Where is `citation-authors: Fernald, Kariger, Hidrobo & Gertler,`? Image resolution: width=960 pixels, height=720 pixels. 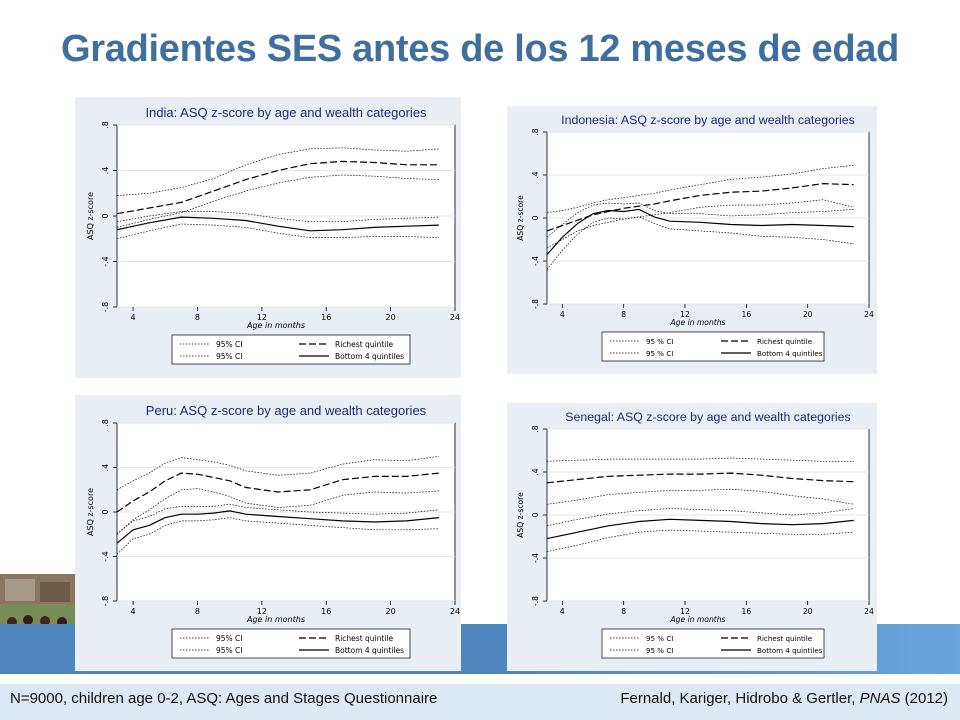 citation-authors: Fernald, Kariger, Hidrobo & Gertler, is located at coordinates (740, 698).